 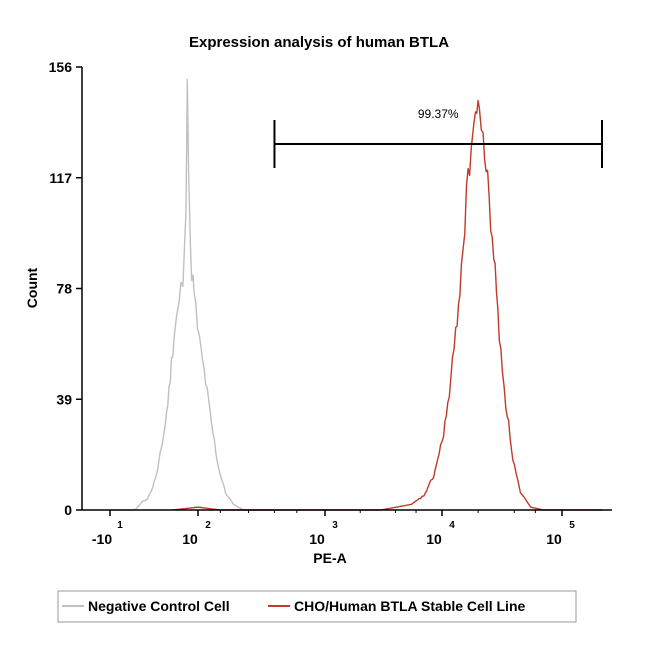 What do you see at coordinates (60, 178) in the screenshot?
I see `y-tick-label: 117` at bounding box center [60, 178].